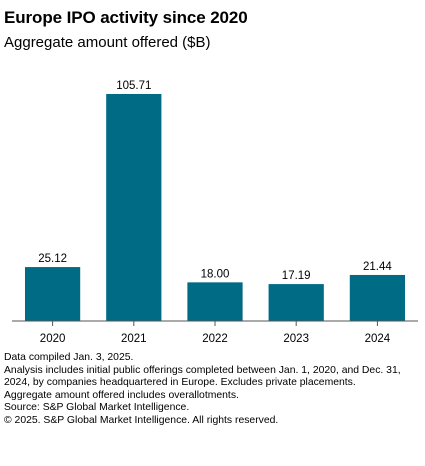  I want to click on bar-2020, so click(52, 294).